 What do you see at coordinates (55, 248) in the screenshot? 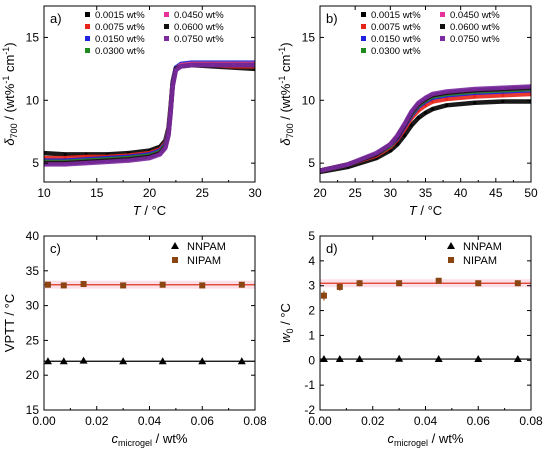
I see `panel-label: c)` at bounding box center [55, 248].